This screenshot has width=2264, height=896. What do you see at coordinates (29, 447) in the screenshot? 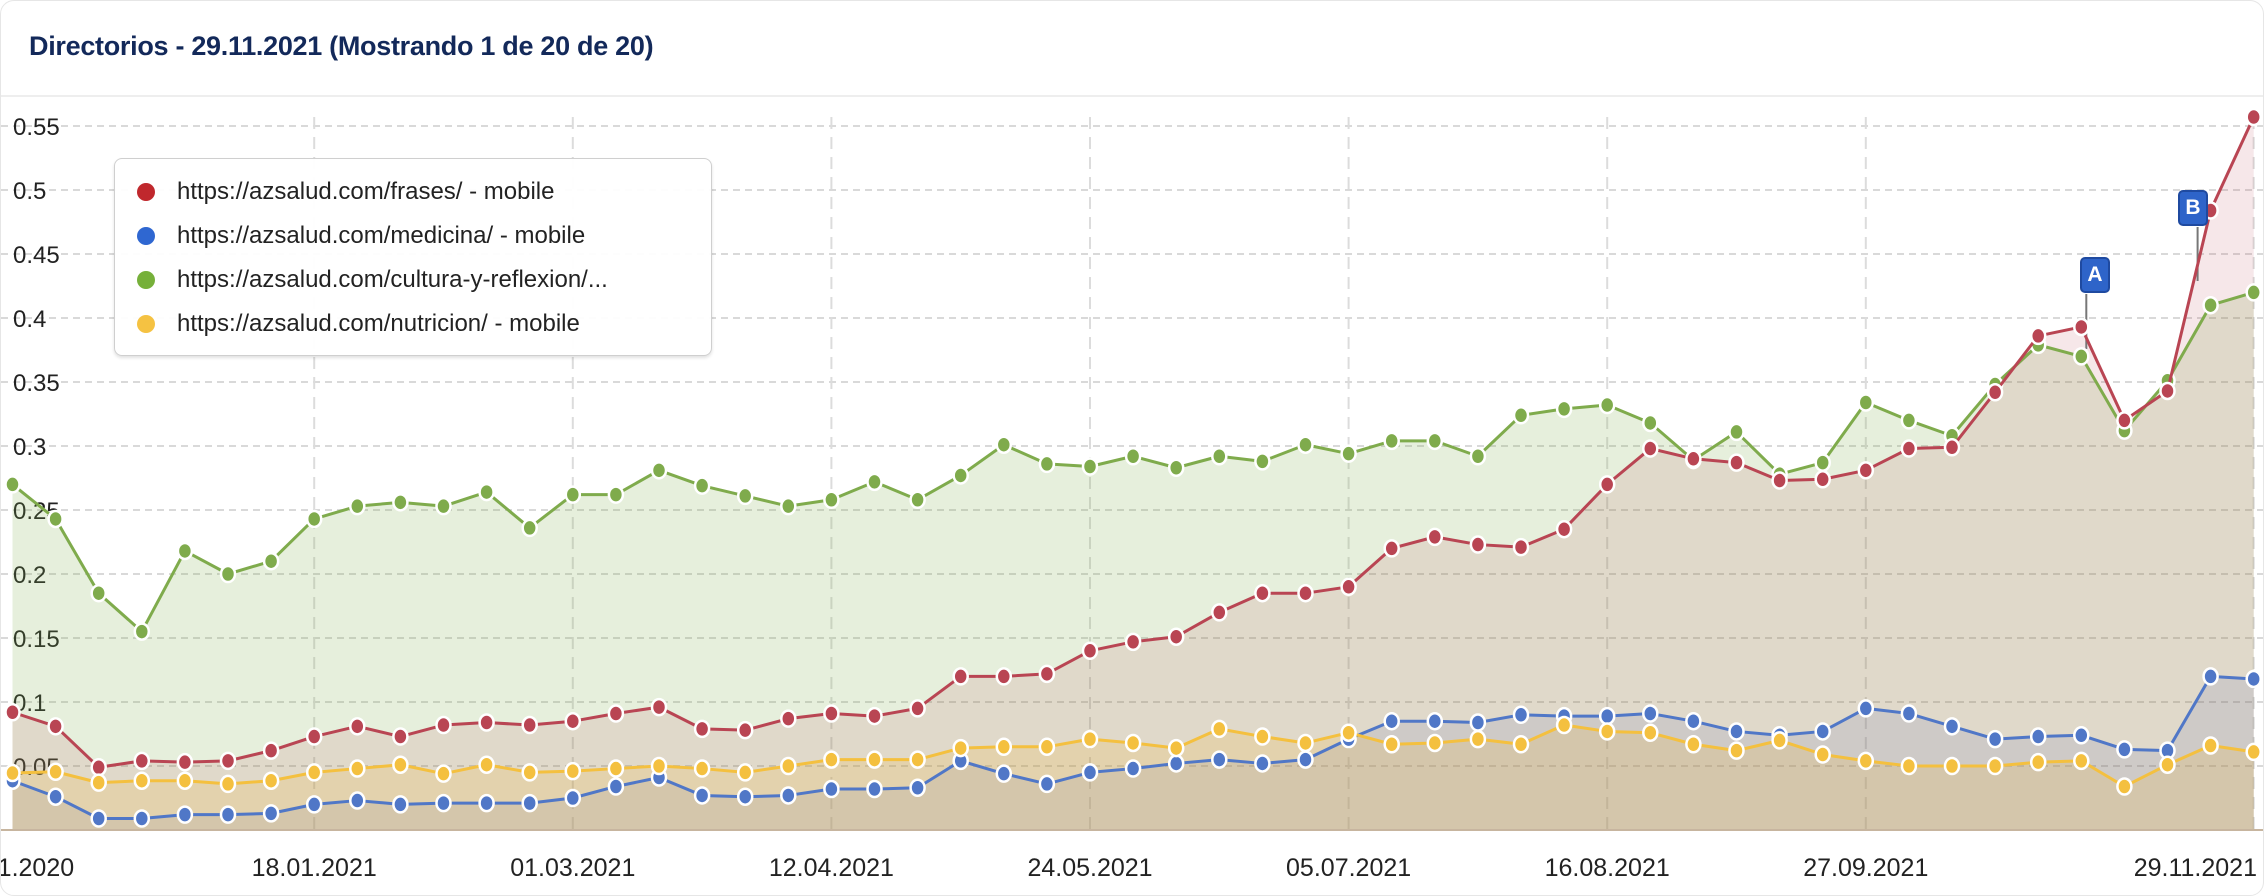
I see `y-tick-label: 0.3` at bounding box center [29, 447].